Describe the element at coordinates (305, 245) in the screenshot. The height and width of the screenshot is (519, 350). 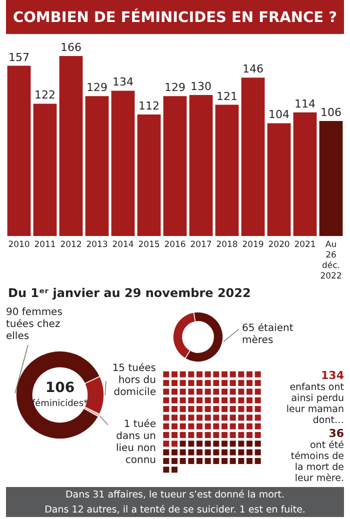
I see `x-tick-label: 2021` at that location.